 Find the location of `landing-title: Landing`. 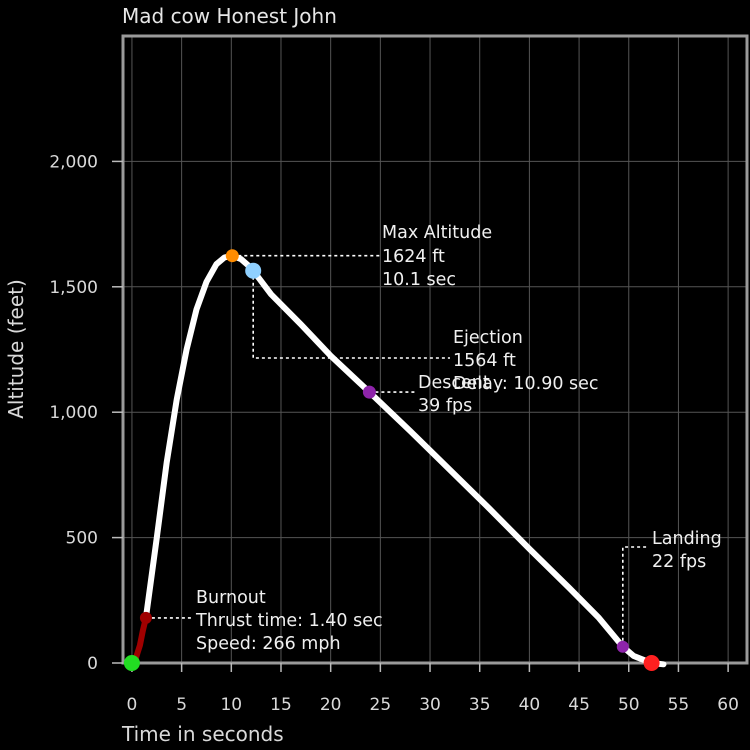

landing-title: Landing is located at coordinates (687, 539).